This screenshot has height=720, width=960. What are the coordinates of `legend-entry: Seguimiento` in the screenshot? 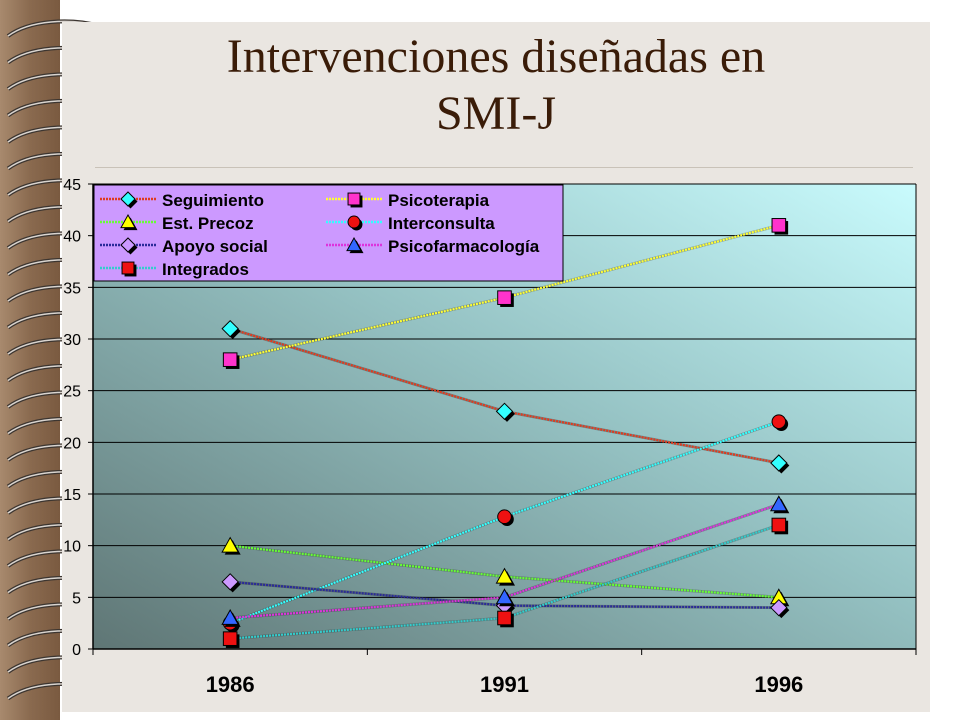 It's located at (182, 200).